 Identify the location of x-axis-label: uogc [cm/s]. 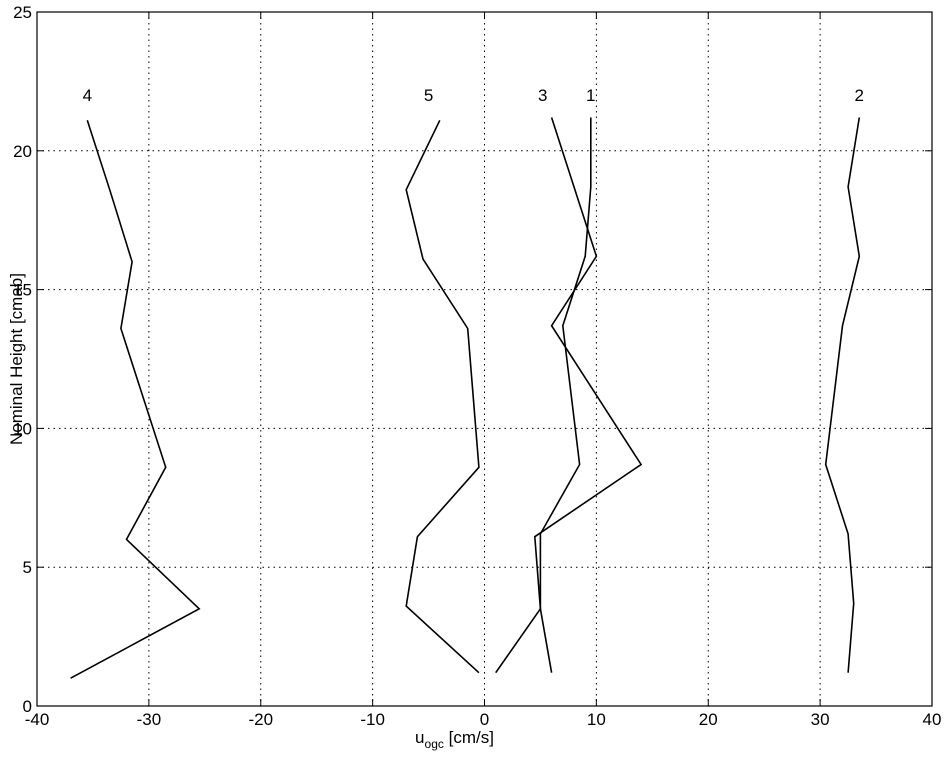
(454, 739).